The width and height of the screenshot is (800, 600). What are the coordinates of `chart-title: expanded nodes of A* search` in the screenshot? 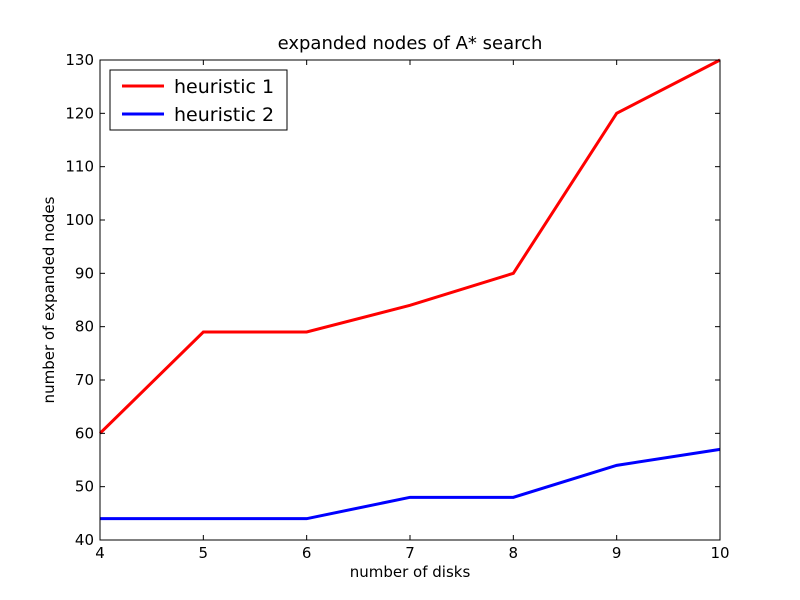 It's located at (410, 43).